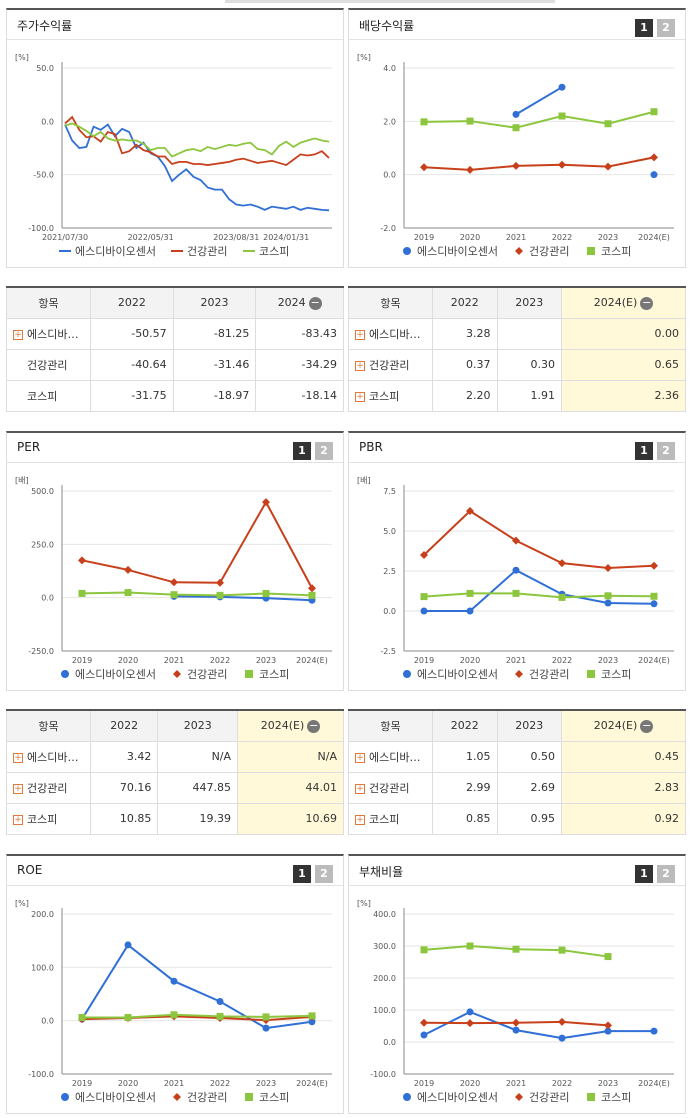  What do you see at coordinates (623, 364) in the screenshot?
I see `value-cell: 0.65` at bounding box center [623, 364].